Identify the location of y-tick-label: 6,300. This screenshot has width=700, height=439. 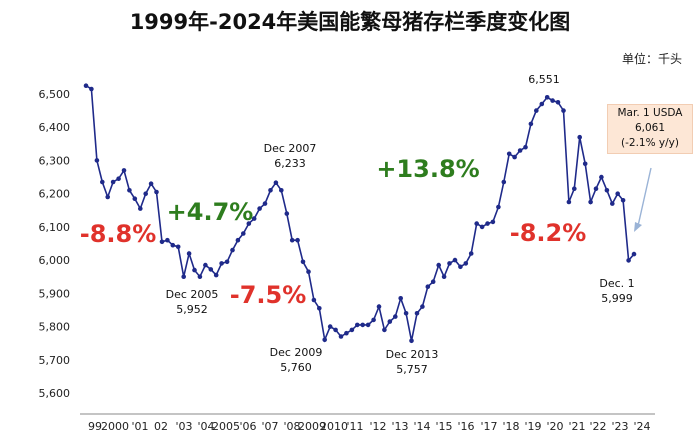
(55, 160).